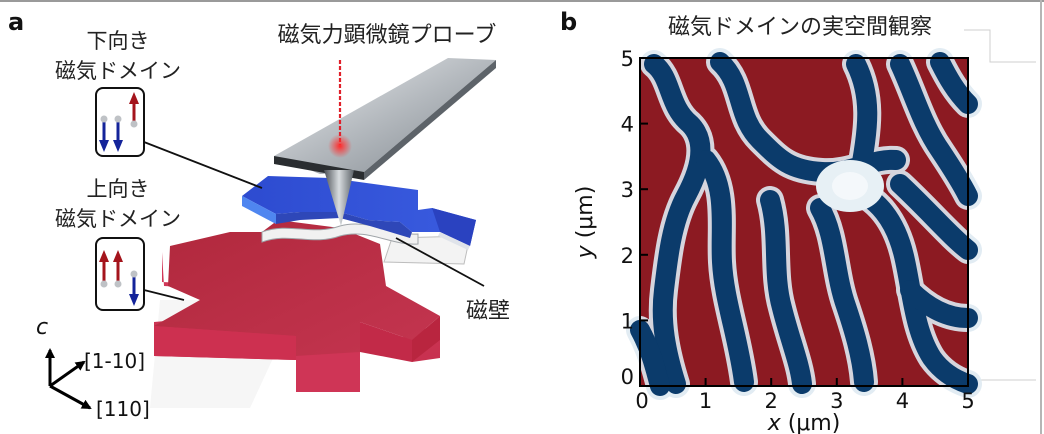 The width and height of the screenshot is (1044, 434). Describe the element at coordinates (488, 311) in the screenshot. I see `wall-label: 磁壁` at that location.